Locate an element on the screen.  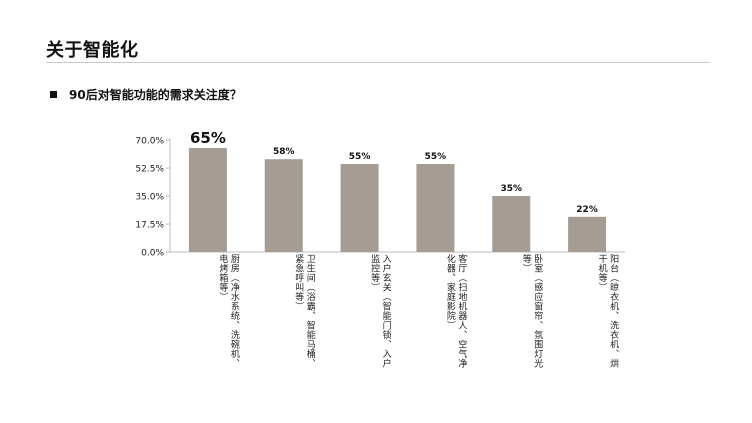
y-tick-label: 70.0% is located at coordinates (149, 142).